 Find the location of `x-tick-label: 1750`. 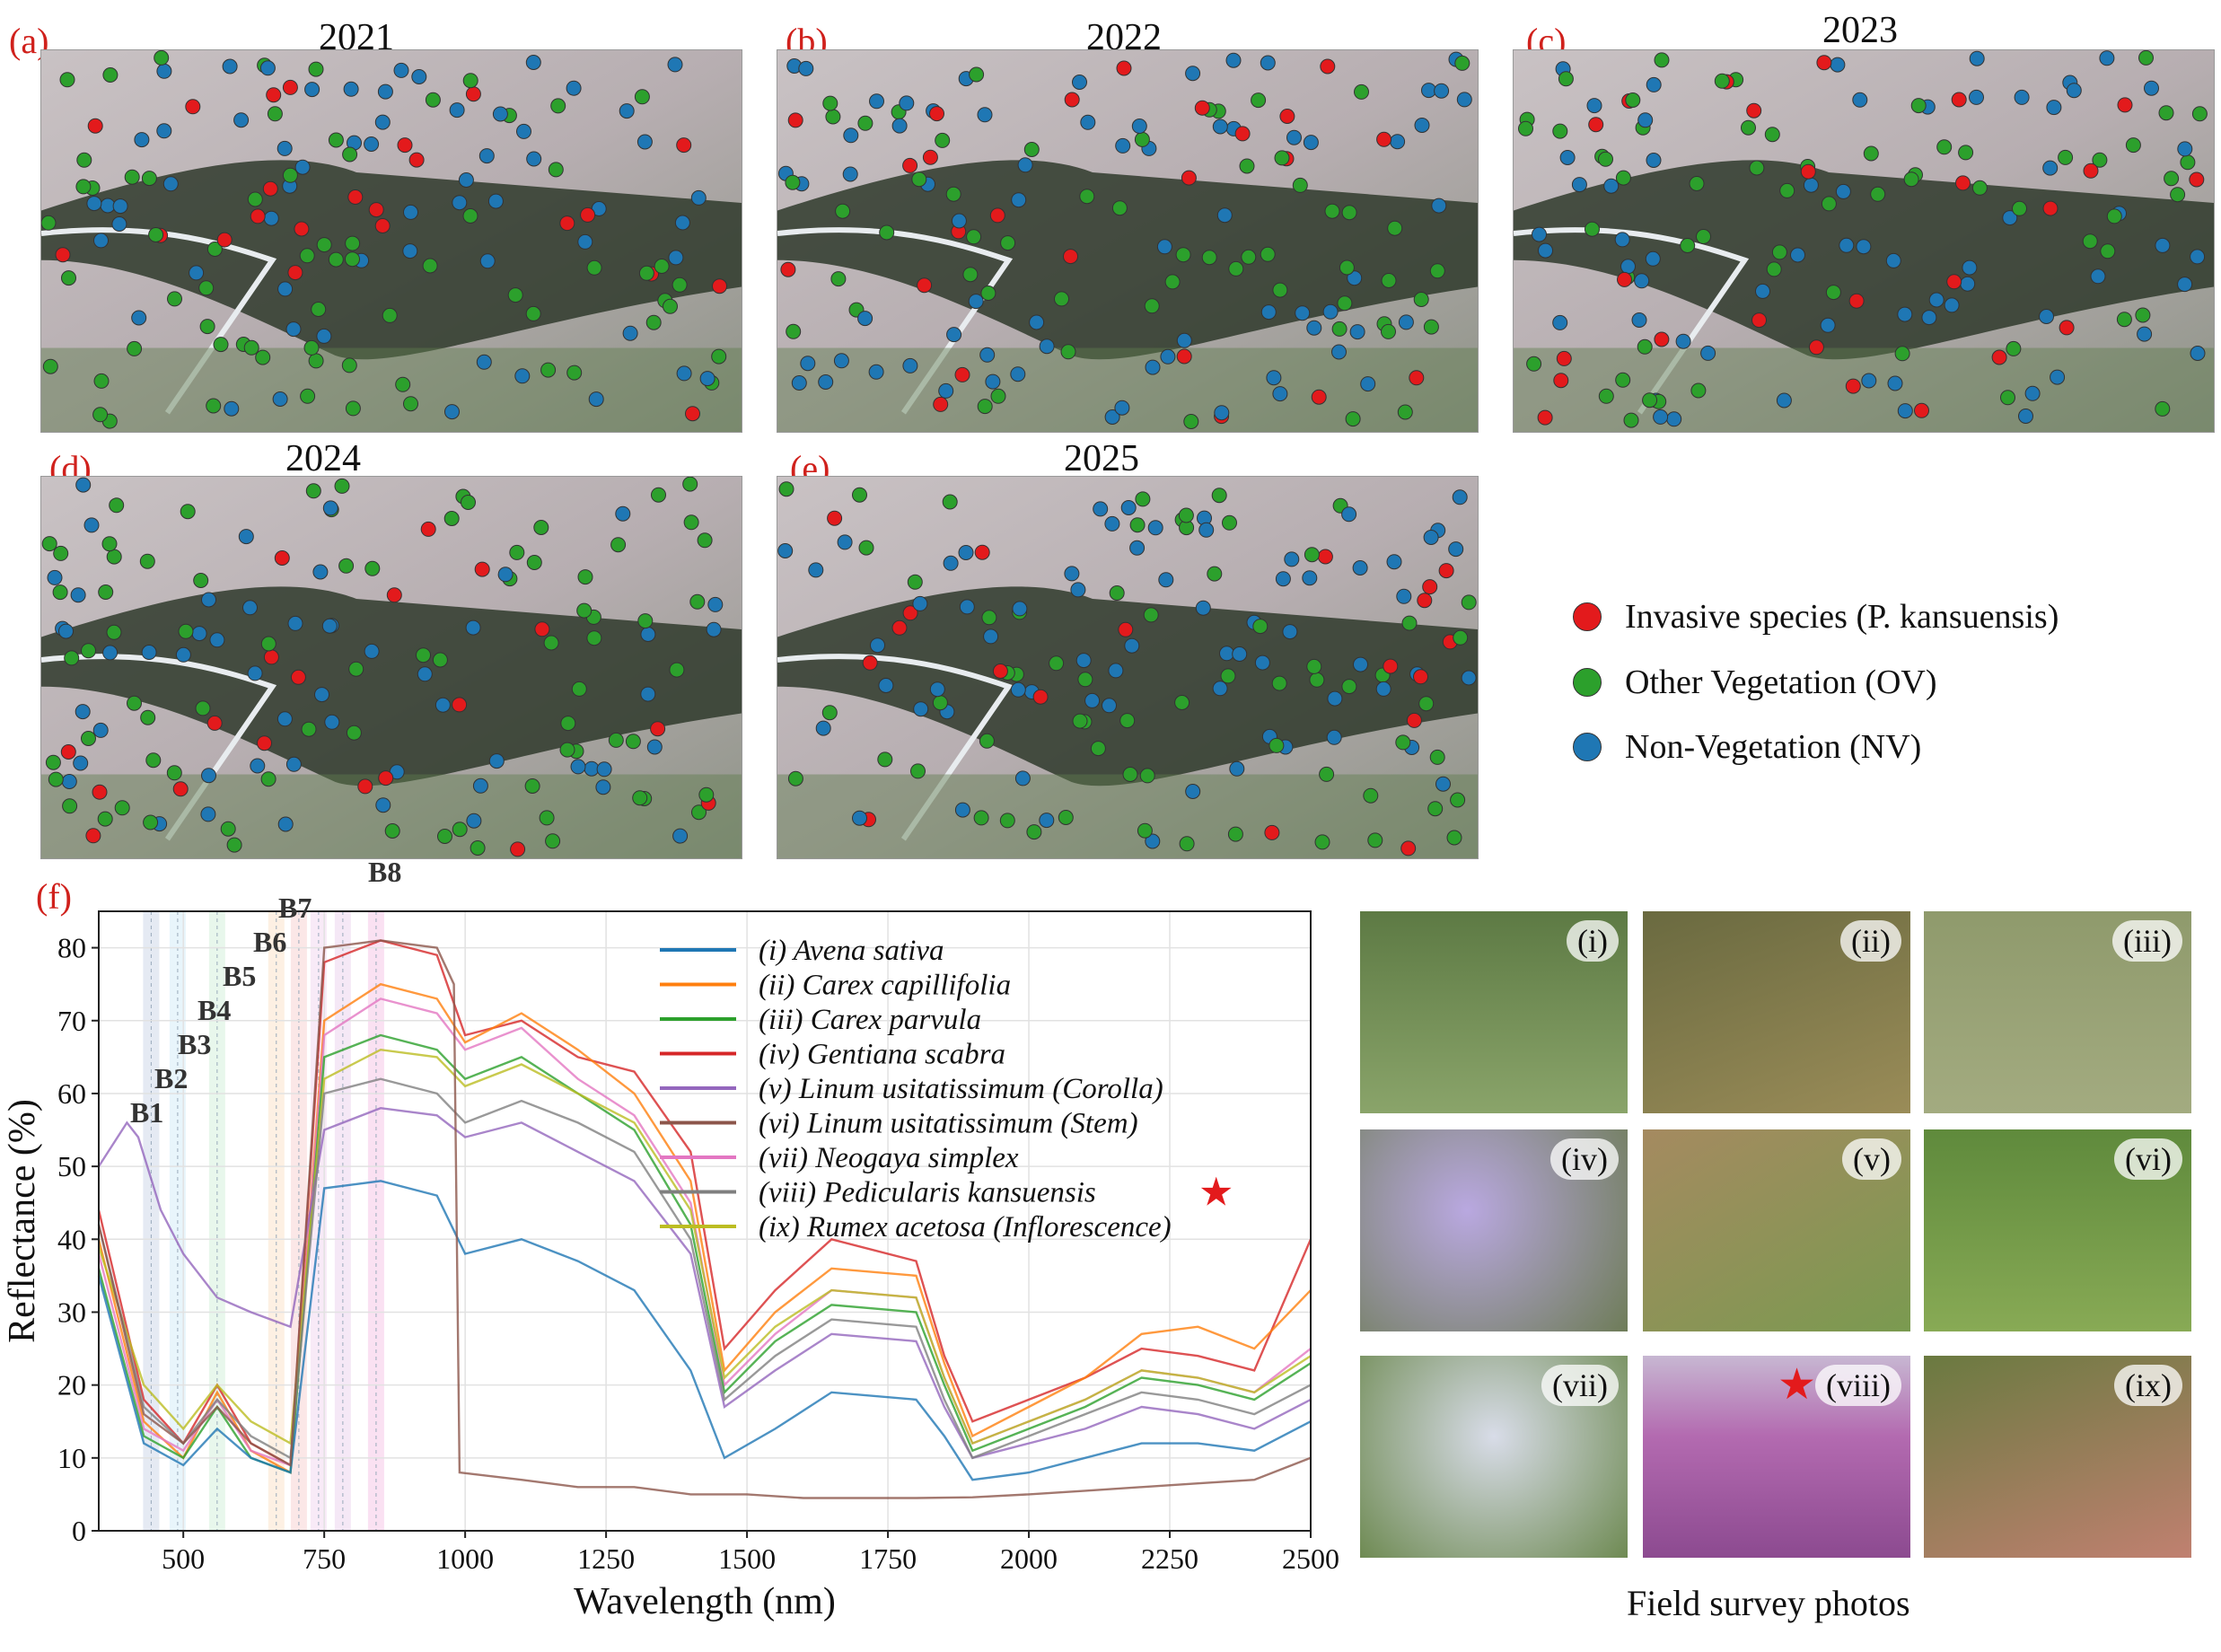

x-tick-label: 1750 is located at coordinates (888, 1559).